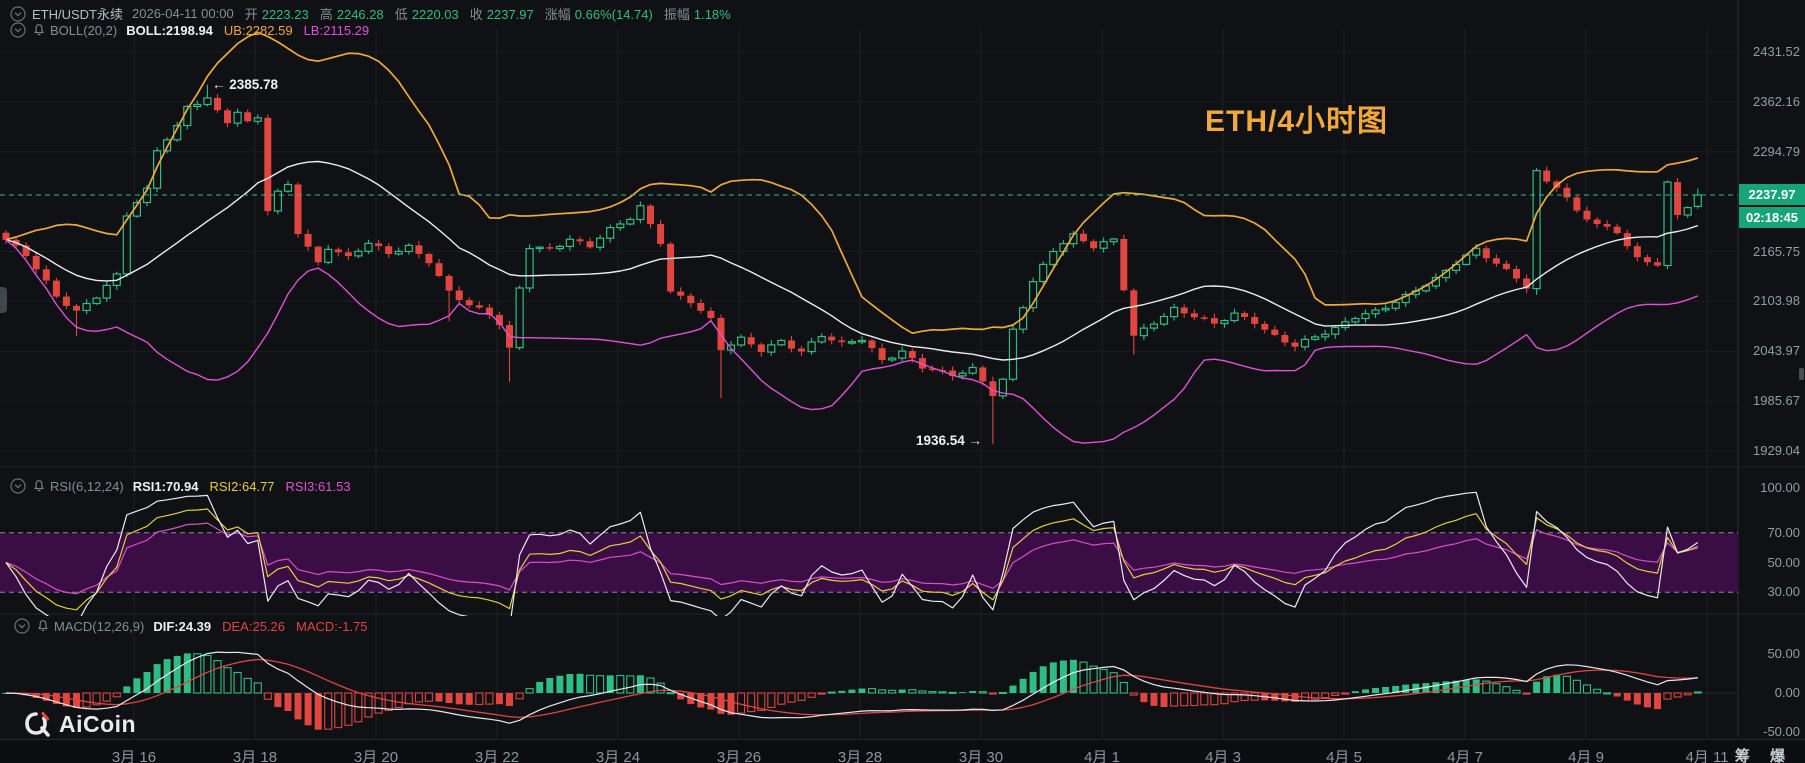 This screenshot has height=763, width=1805. I want to click on collapse-main-chart-icon, so click(18, 13).